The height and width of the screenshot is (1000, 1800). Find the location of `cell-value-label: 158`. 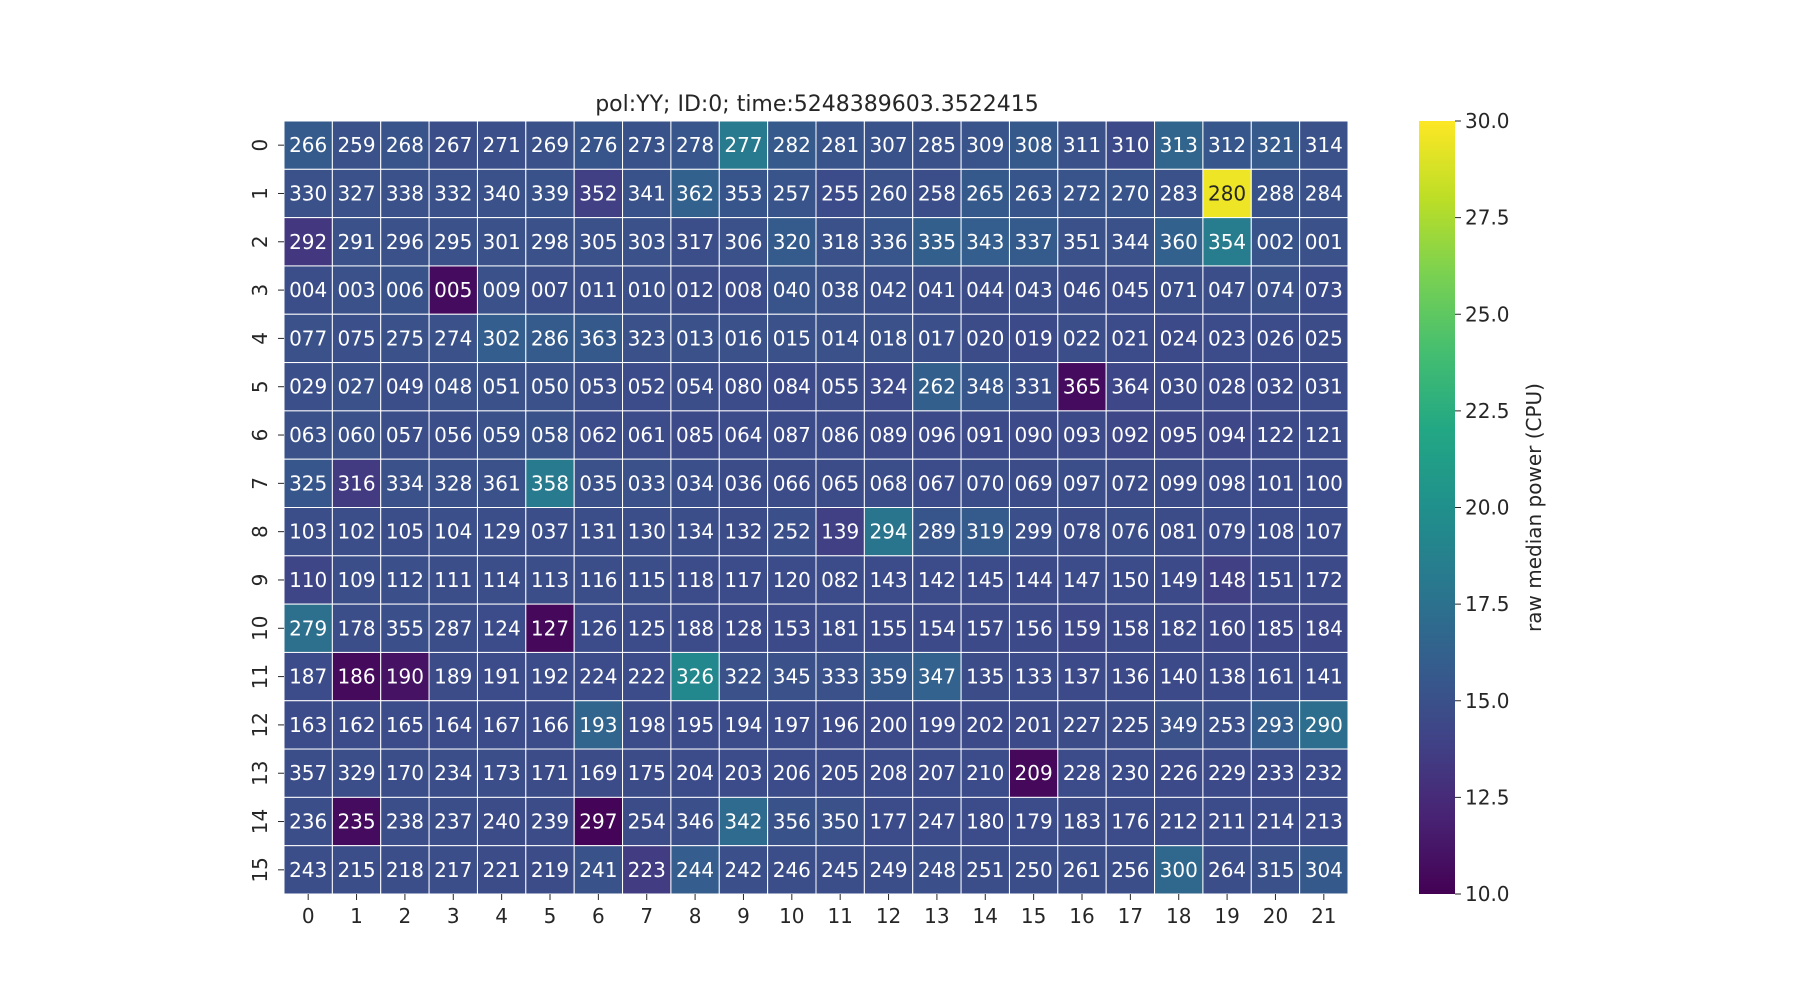

cell-value-label: 158 is located at coordinates (1130, 628).